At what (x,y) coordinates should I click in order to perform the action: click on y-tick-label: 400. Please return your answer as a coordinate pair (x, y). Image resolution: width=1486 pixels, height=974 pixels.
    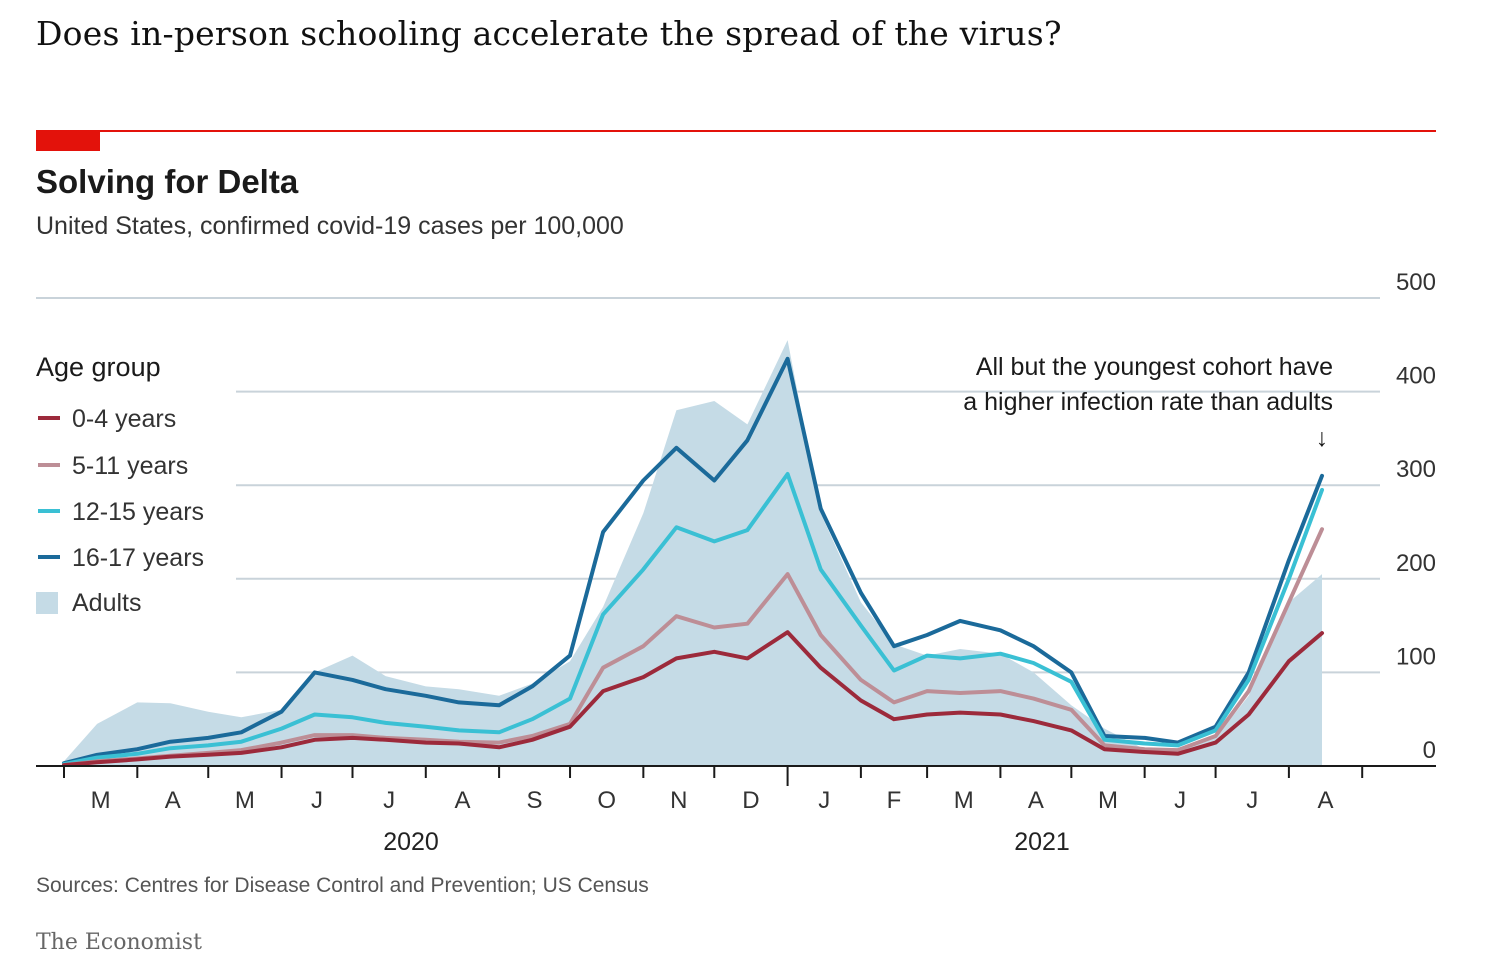
    Looking at the image, I should click on (1416, 376).